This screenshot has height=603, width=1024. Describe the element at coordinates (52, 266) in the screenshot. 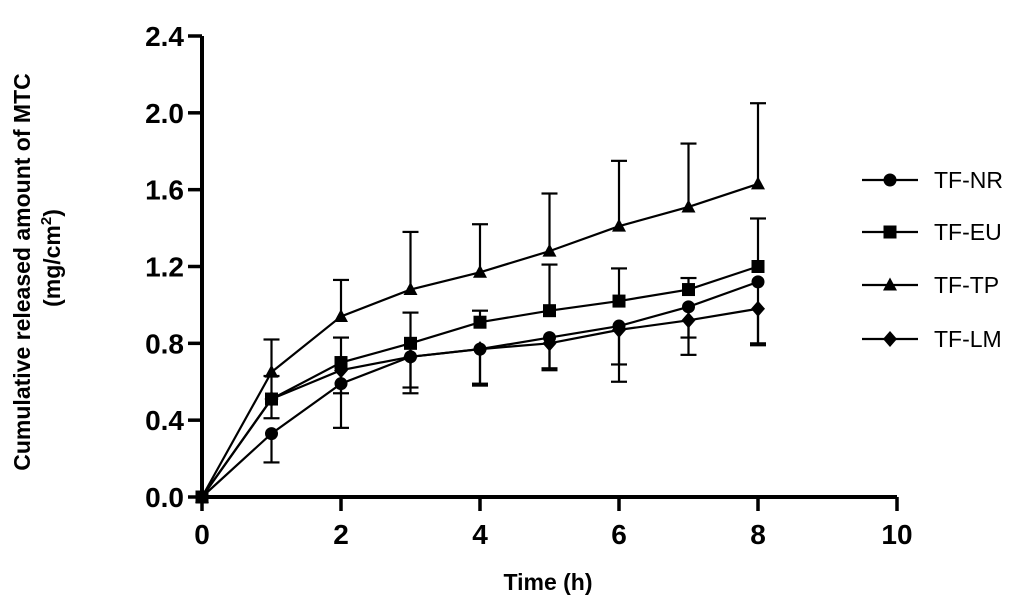

I see `y-axis-unit-prefix: (mg/cm` at that location.